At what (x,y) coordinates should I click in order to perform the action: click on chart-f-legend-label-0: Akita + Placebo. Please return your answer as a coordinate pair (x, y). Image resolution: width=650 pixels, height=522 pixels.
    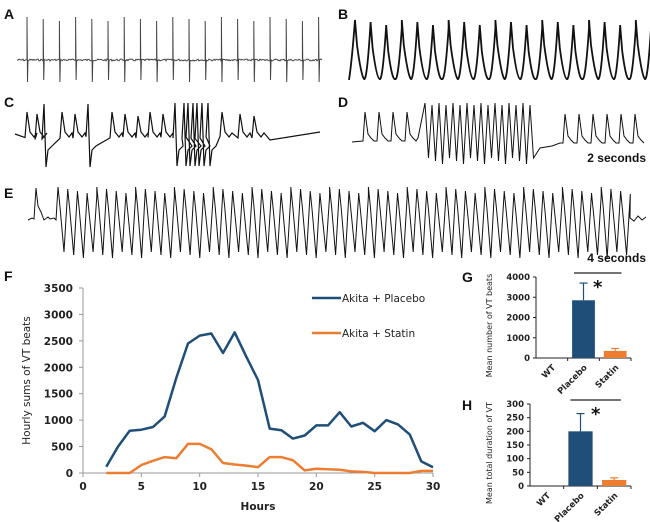
    Looking at the image, I should click on (383, 299).